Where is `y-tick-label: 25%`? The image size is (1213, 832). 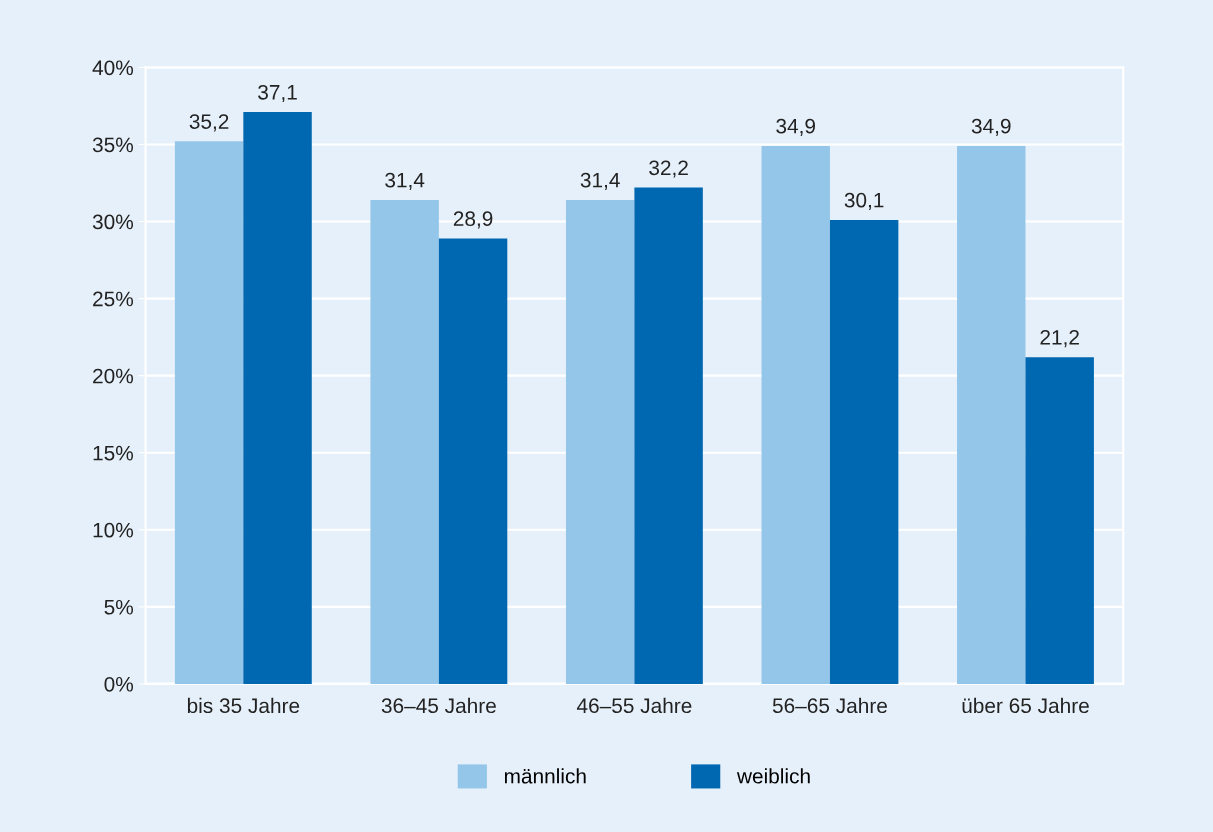
y-tick-label: 25% is located at coordinates (113, 299).